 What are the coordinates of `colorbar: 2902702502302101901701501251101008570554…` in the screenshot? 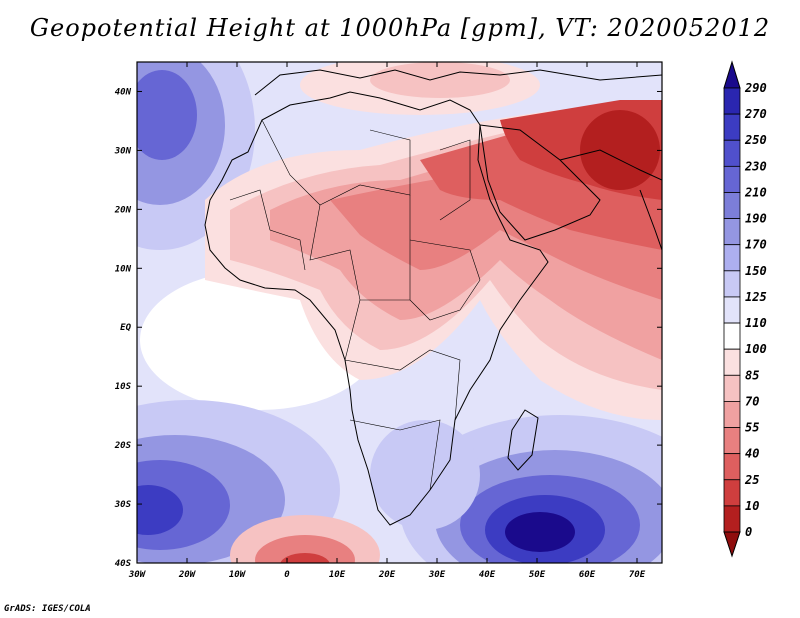 It's located at (745, 309).